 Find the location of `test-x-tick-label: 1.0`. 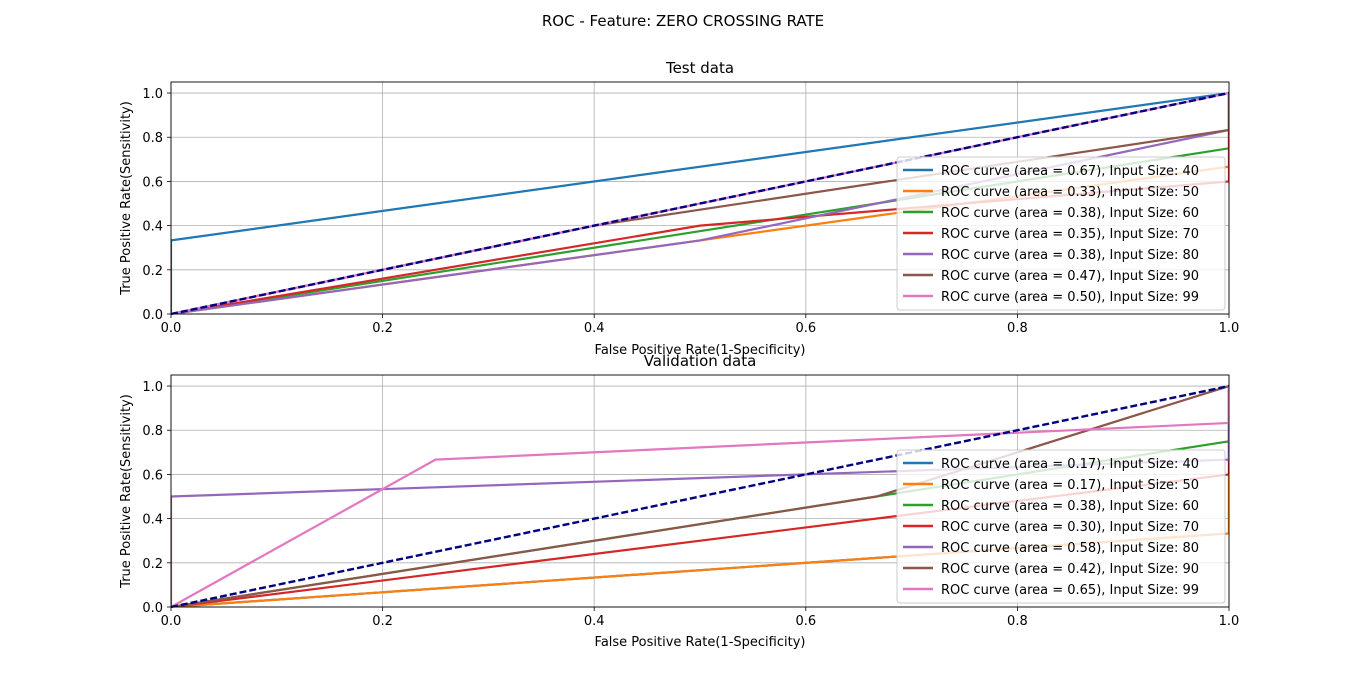

test-x-tick-label: 1.0 is located at coordinates (1229, 328).